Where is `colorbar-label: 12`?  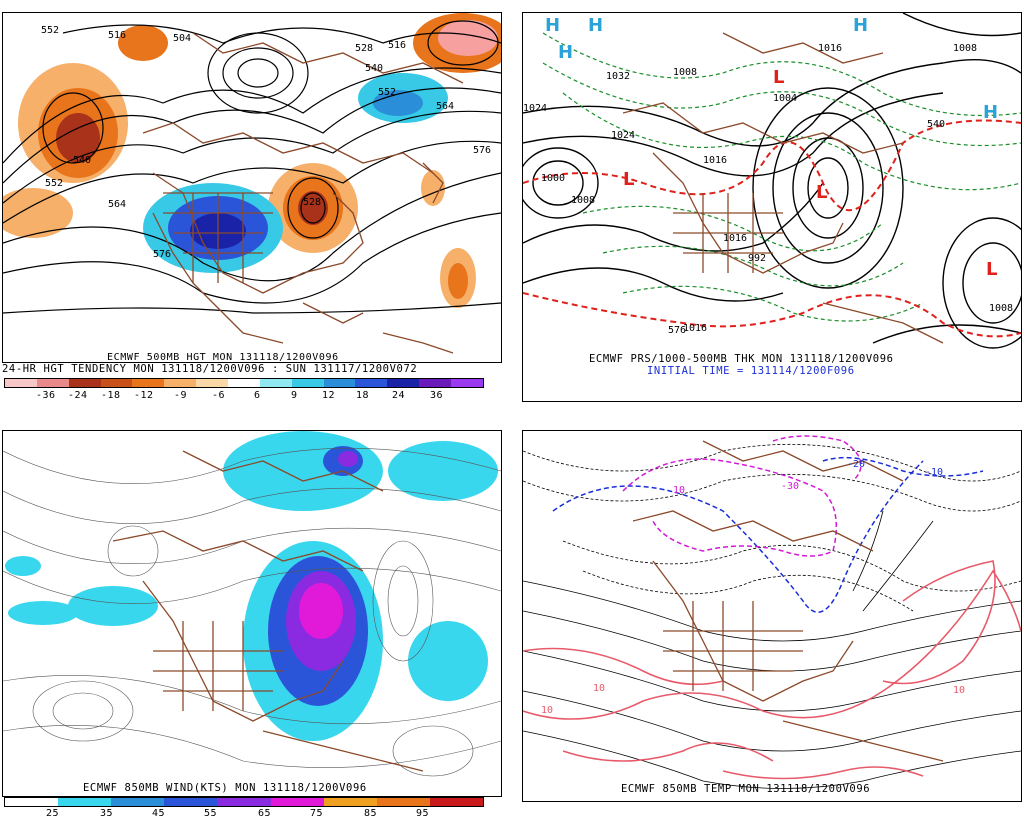
colorbar-label: 12 is located at coordinates (329, 395).